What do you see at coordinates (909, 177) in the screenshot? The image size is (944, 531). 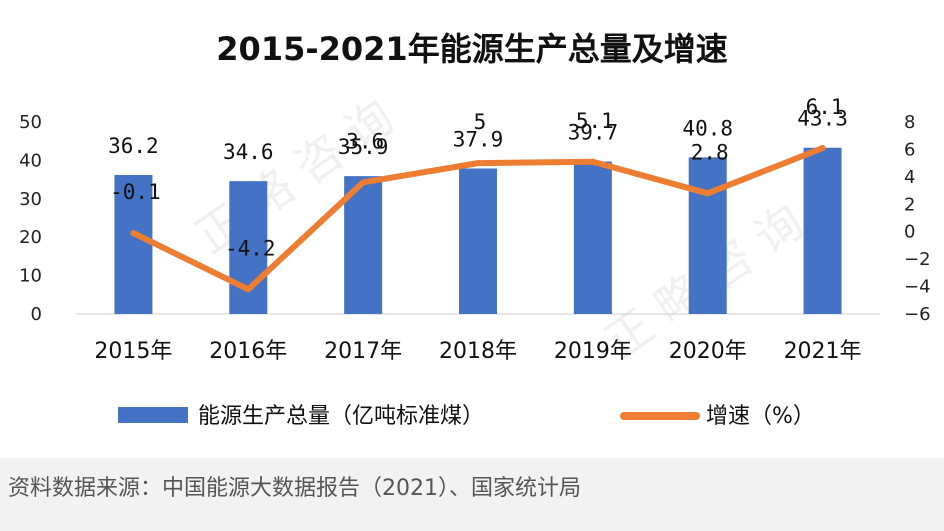 I see `right-axis-tick: 4` at bounding box center [909, 177].